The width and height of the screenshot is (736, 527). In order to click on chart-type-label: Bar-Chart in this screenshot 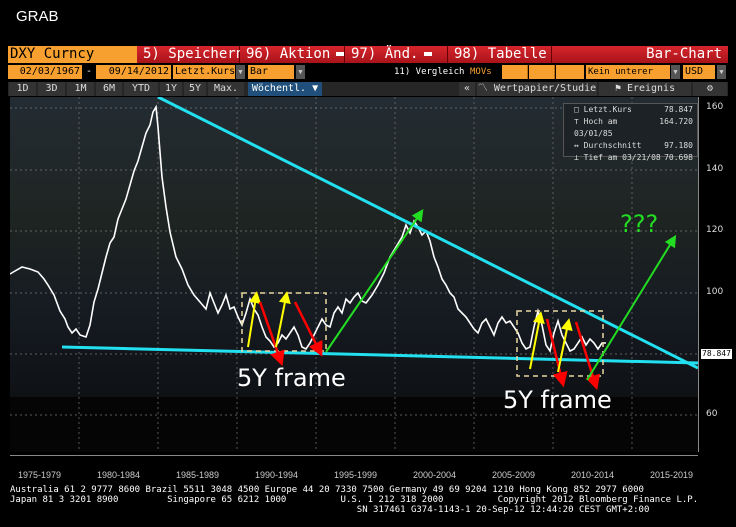, I will do `click(640, 54)`.